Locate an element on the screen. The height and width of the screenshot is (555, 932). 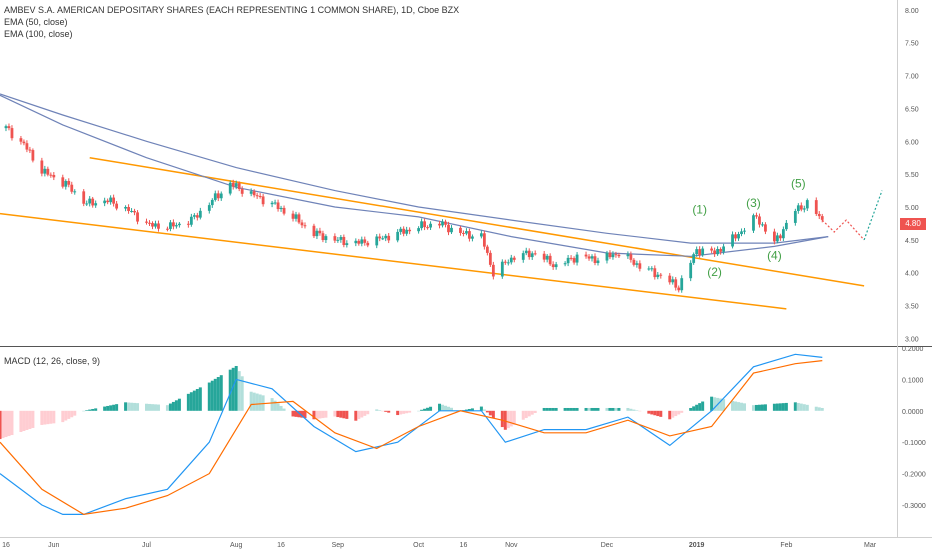
ema100-legend: EMA (100, close) is located at coordinates (38, 34).